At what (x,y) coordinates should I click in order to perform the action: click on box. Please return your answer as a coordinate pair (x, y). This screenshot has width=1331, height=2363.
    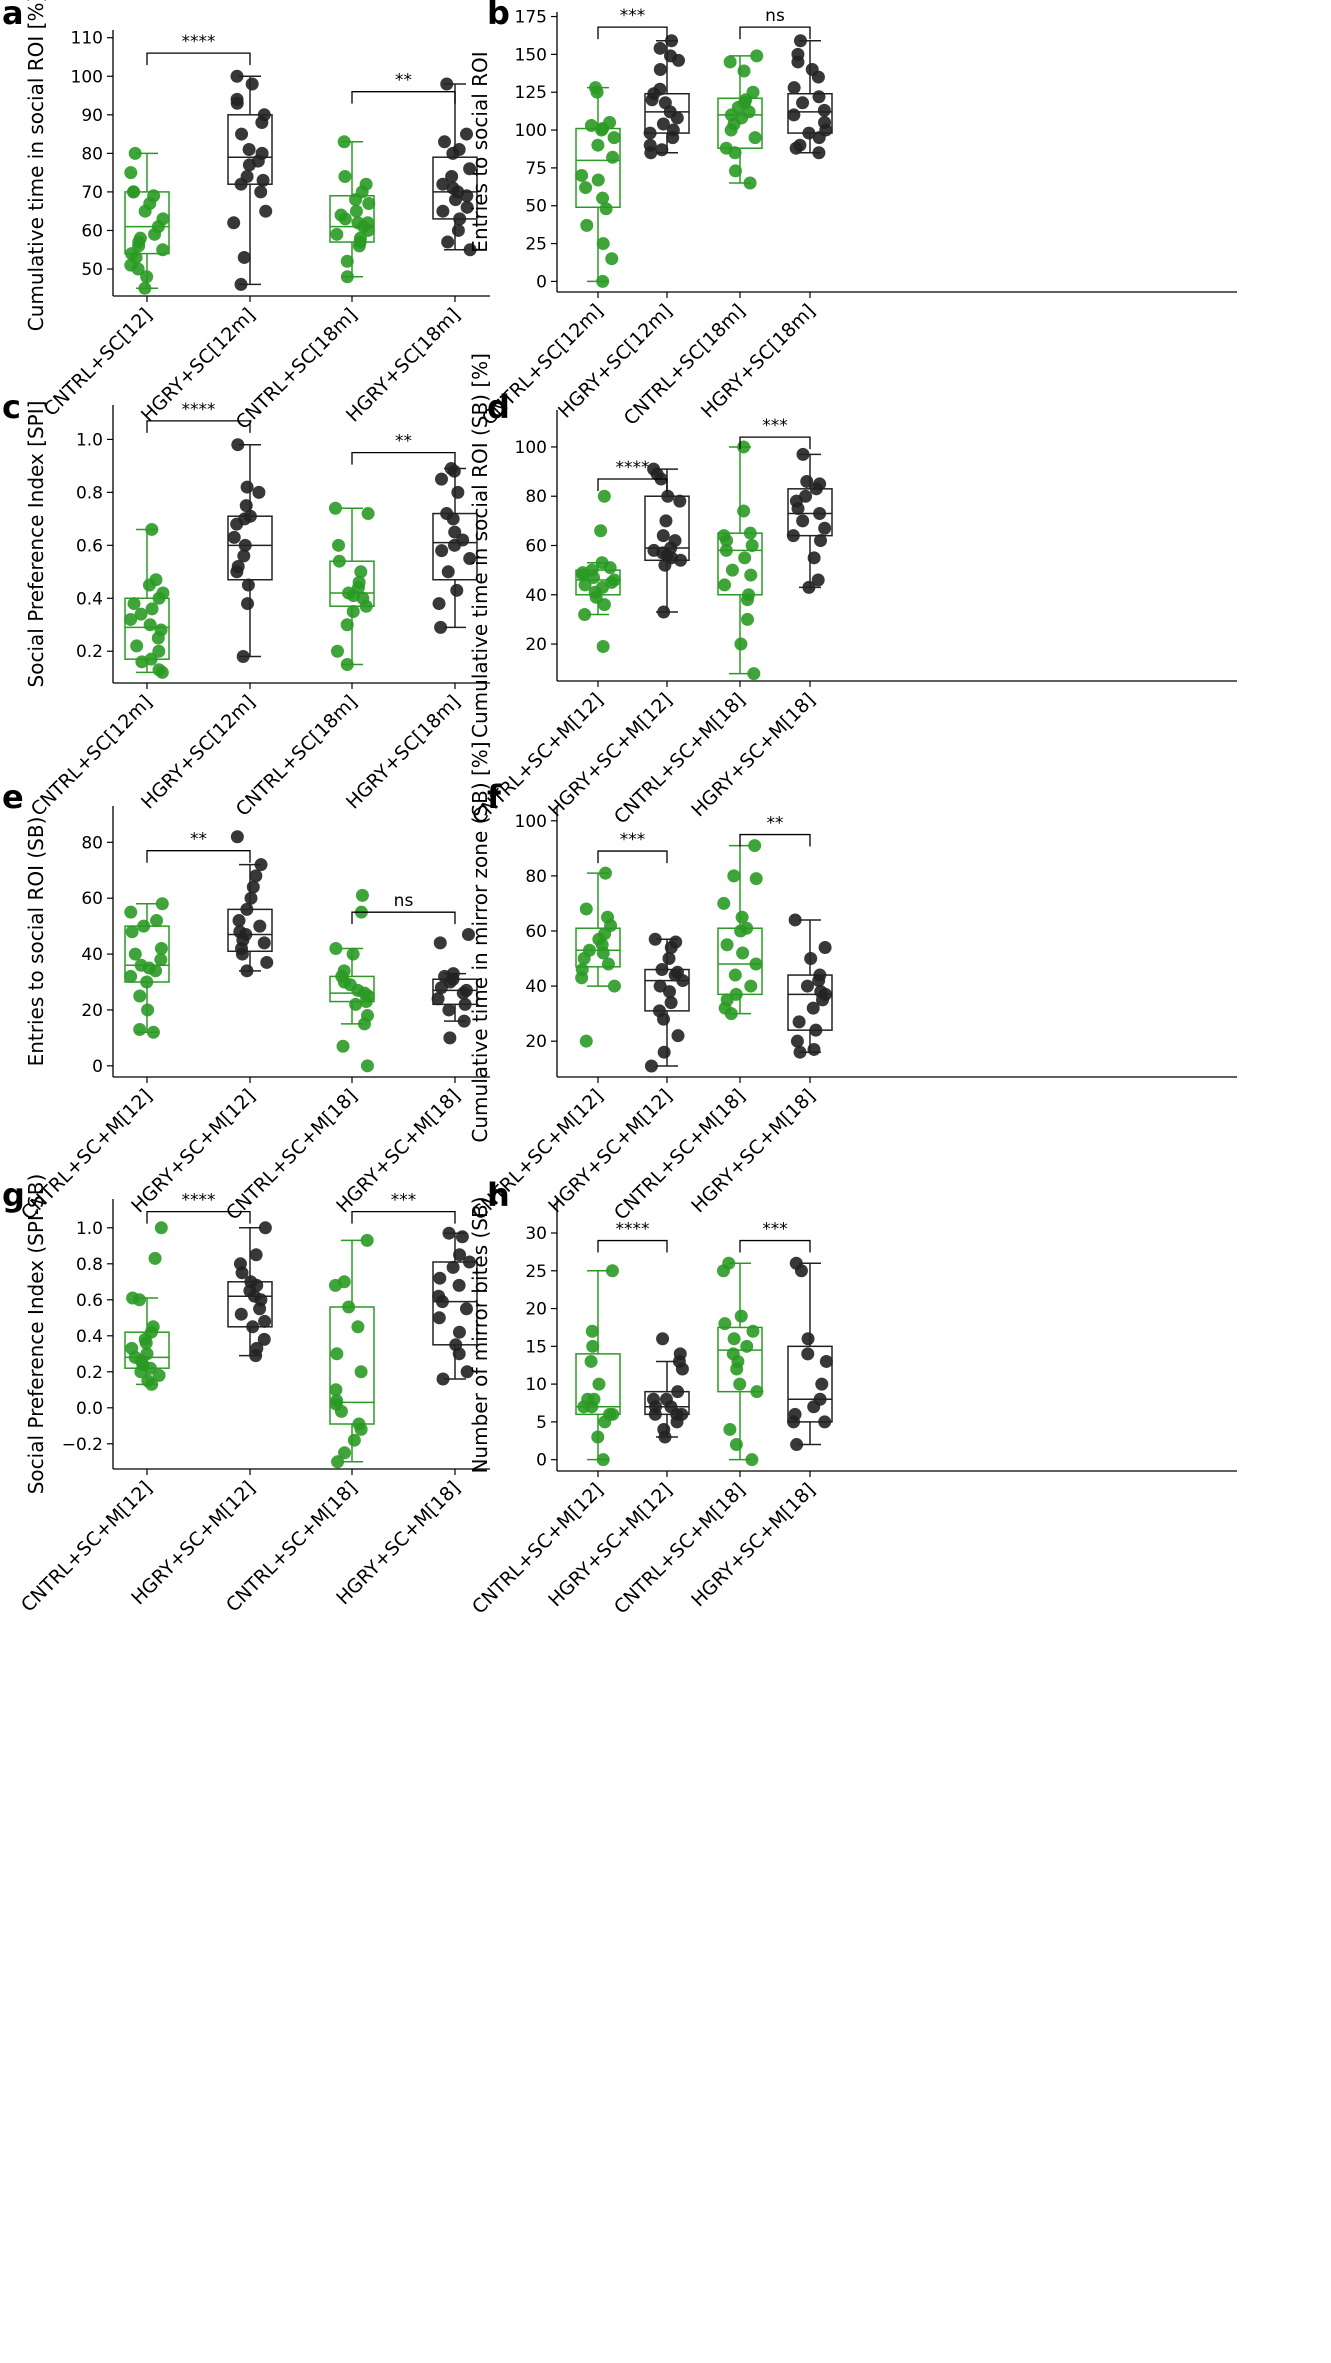
    Looking at the image, I should click on (810, 1384).